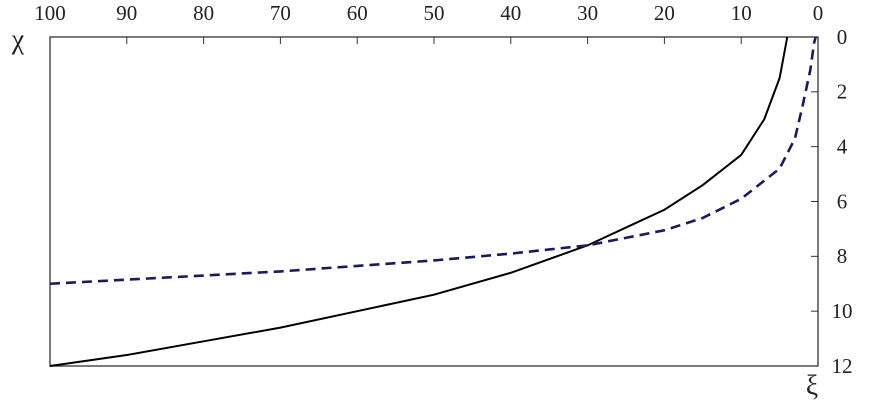 This screenshot has width=876, height=404. What do you see at coordinates (280, 13) in the screenshot?
I see `x-tick-label: 70` at bounding box center [280, 13].